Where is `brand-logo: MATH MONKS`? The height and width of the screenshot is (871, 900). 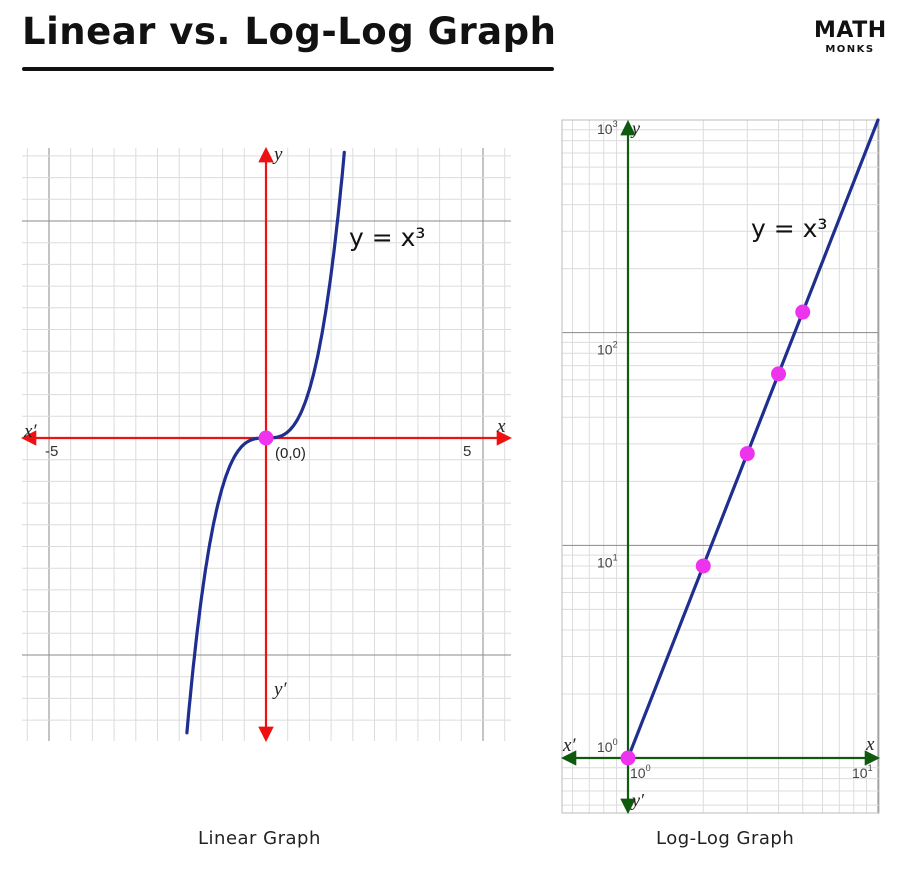 brand-logo: MATH MONKS is located at coordinates (850, 37).